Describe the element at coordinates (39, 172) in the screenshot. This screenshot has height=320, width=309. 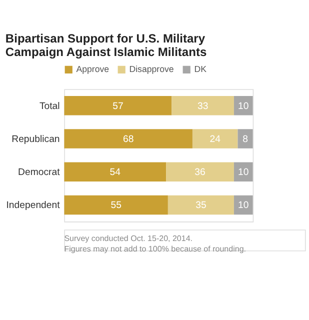
I see `y-tick-label: Democrat` at that location.